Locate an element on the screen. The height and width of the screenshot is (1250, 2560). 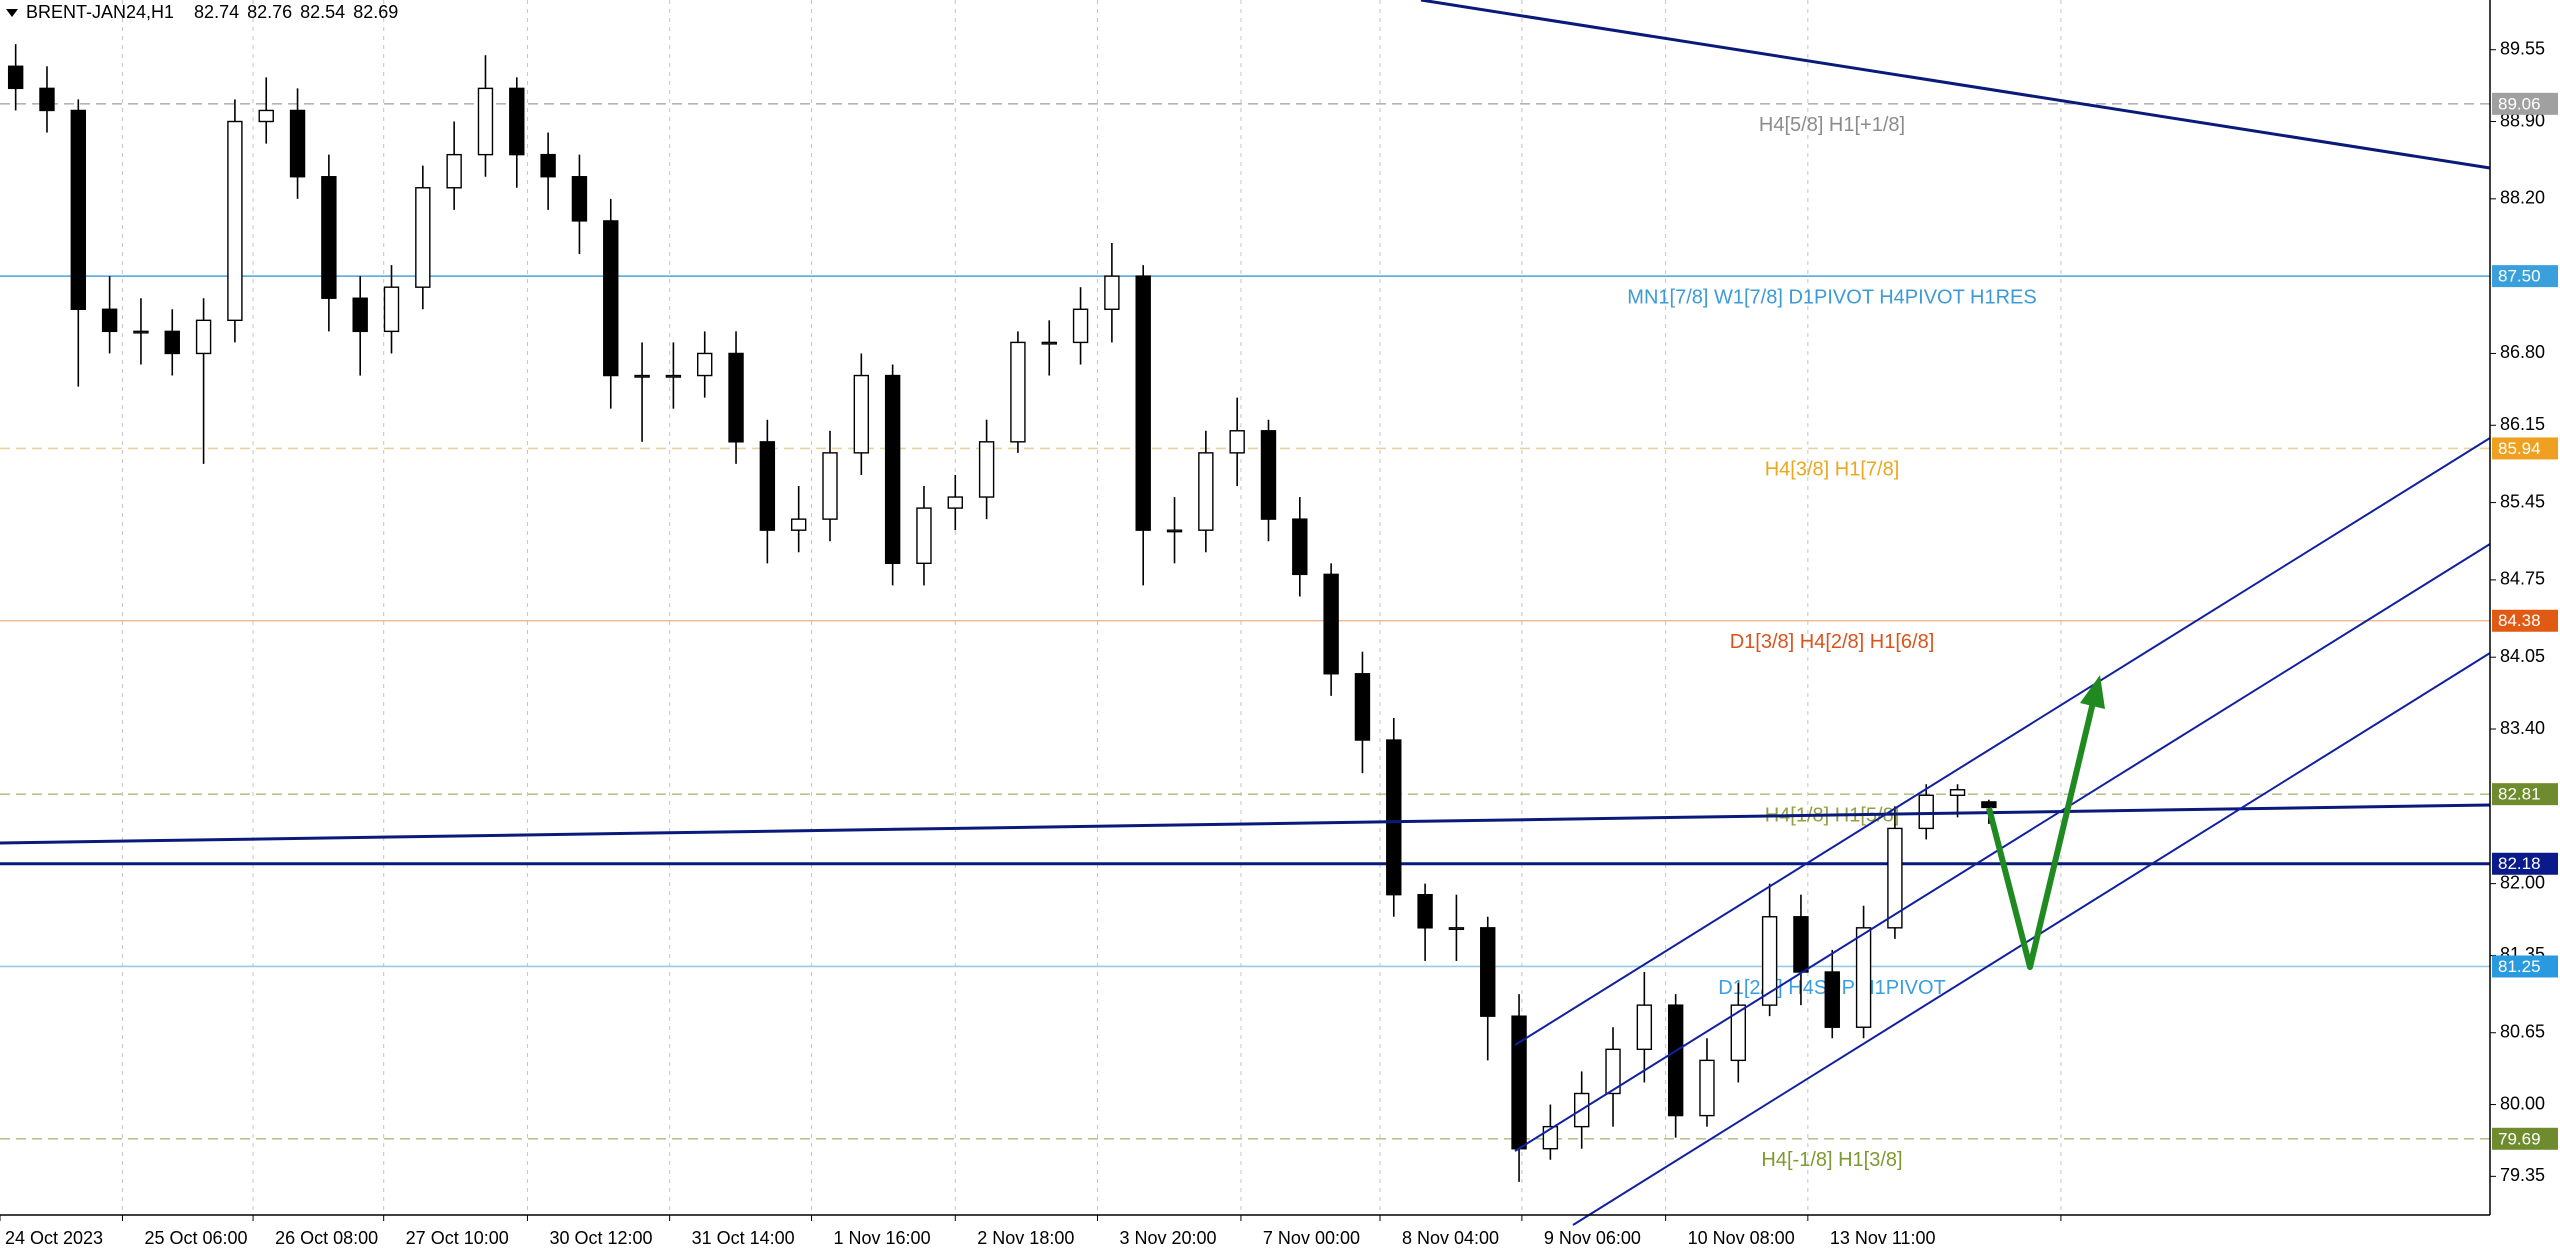
level-name: MN1[7/8] W1[7/8] D1PIVOT H4PIVOT H1RES is located at coordinates (1831, 297).